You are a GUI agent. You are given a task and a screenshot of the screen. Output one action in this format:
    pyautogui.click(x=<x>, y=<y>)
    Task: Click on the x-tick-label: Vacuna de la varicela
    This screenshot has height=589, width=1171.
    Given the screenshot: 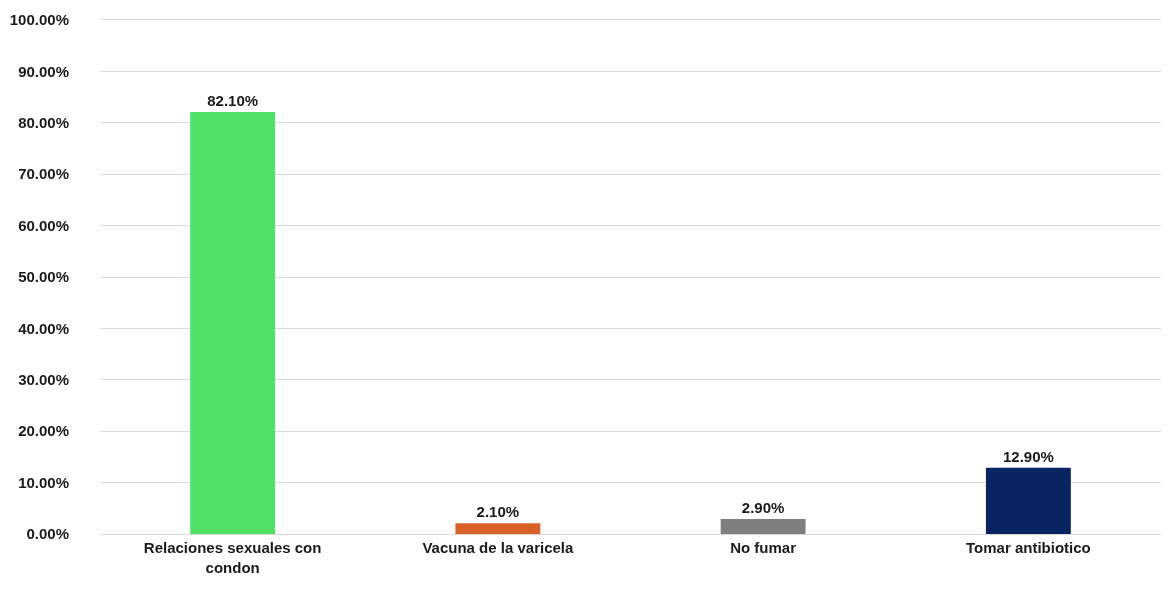 What is the action you would take?
    pyautogui.click(x=498, y=547)
    